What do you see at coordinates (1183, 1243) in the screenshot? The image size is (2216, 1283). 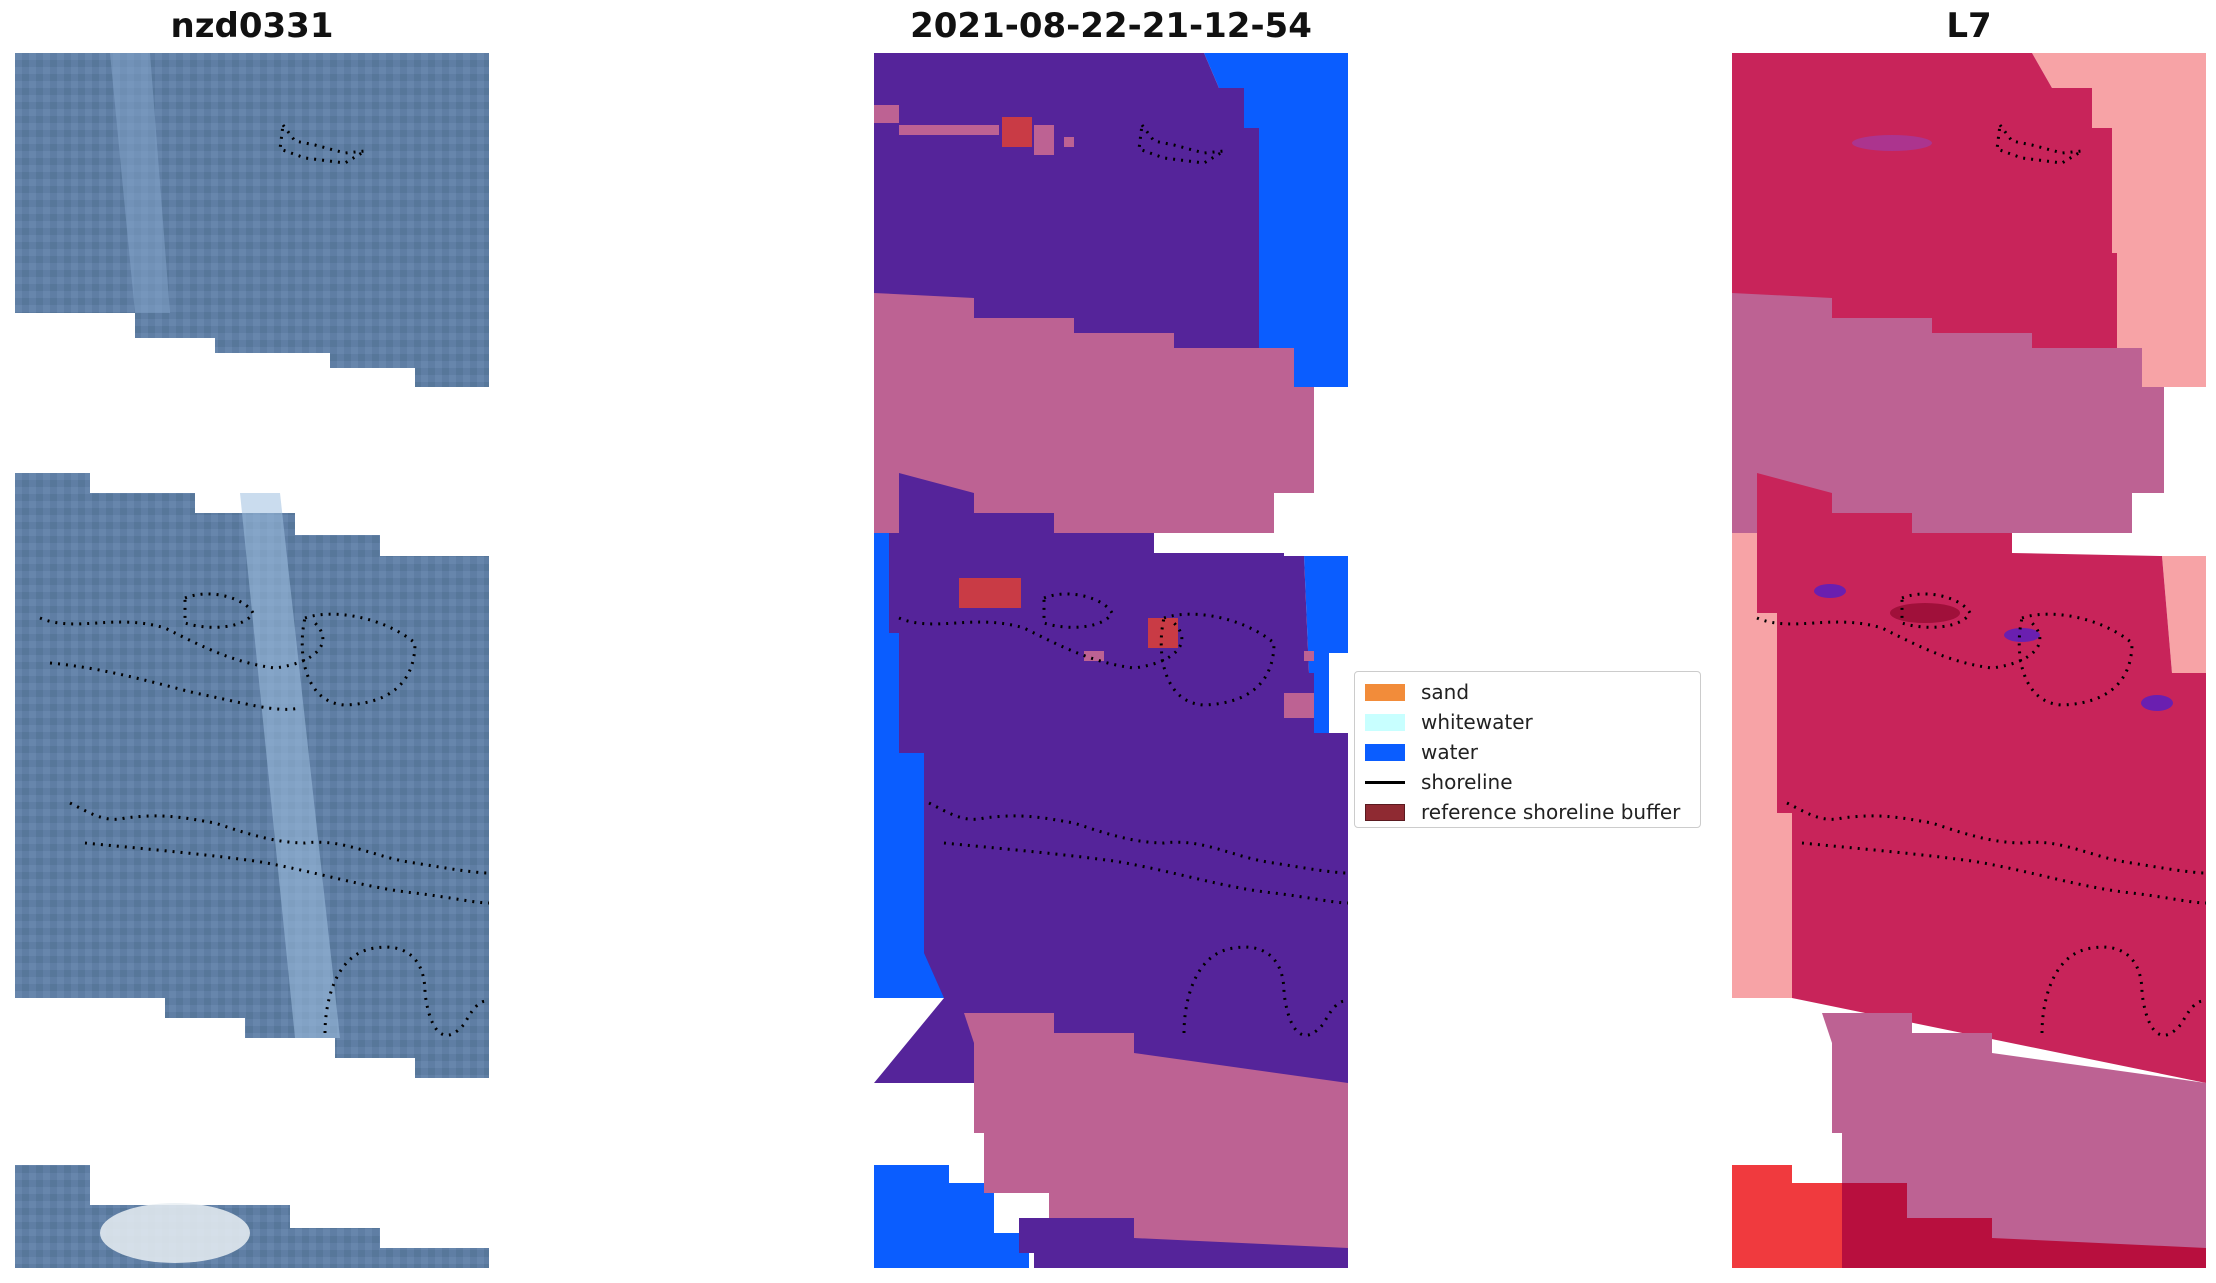 I see `land-bottom` at bounding box center [1183, 1243].